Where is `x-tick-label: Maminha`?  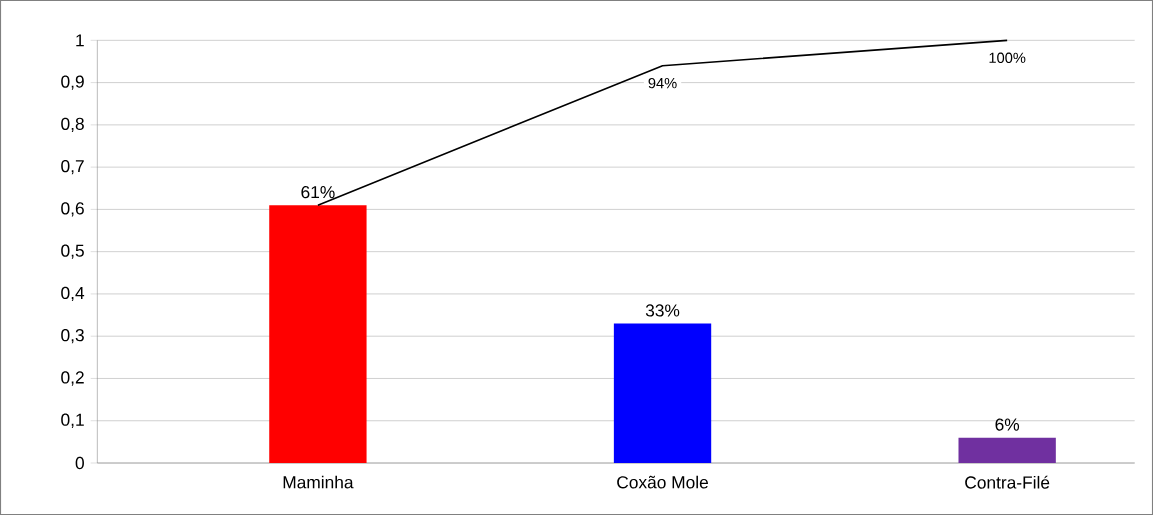 x-tick-label: Maminha is located at coordinates (318, 482).